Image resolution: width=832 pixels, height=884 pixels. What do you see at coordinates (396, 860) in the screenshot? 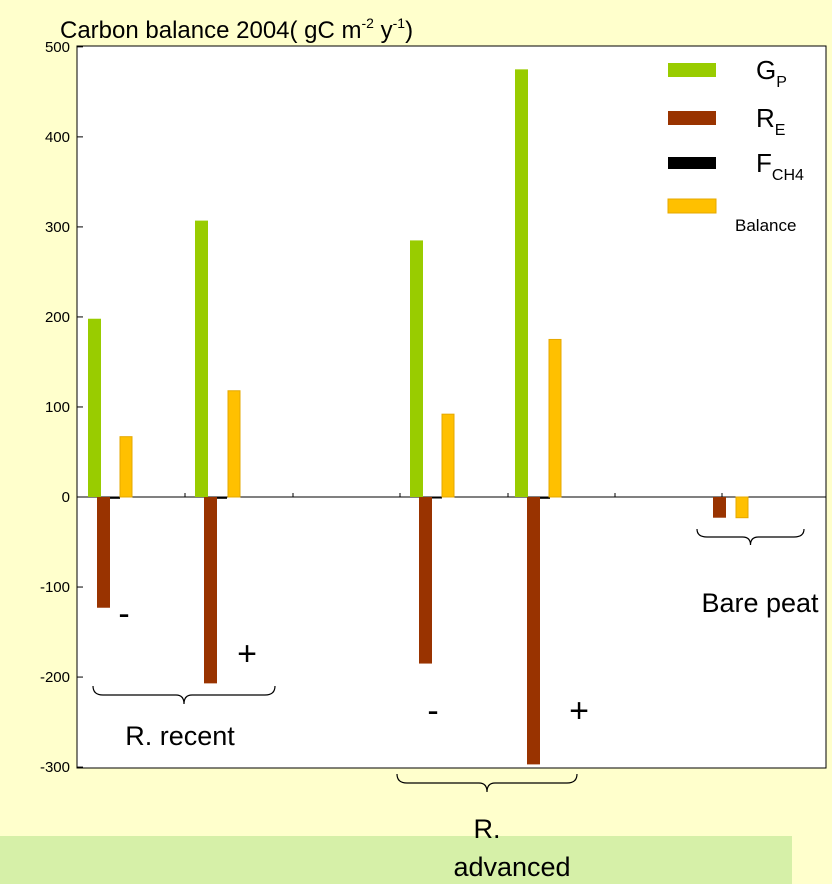
I see `green-footer-band` at bounding box center [396, 860].